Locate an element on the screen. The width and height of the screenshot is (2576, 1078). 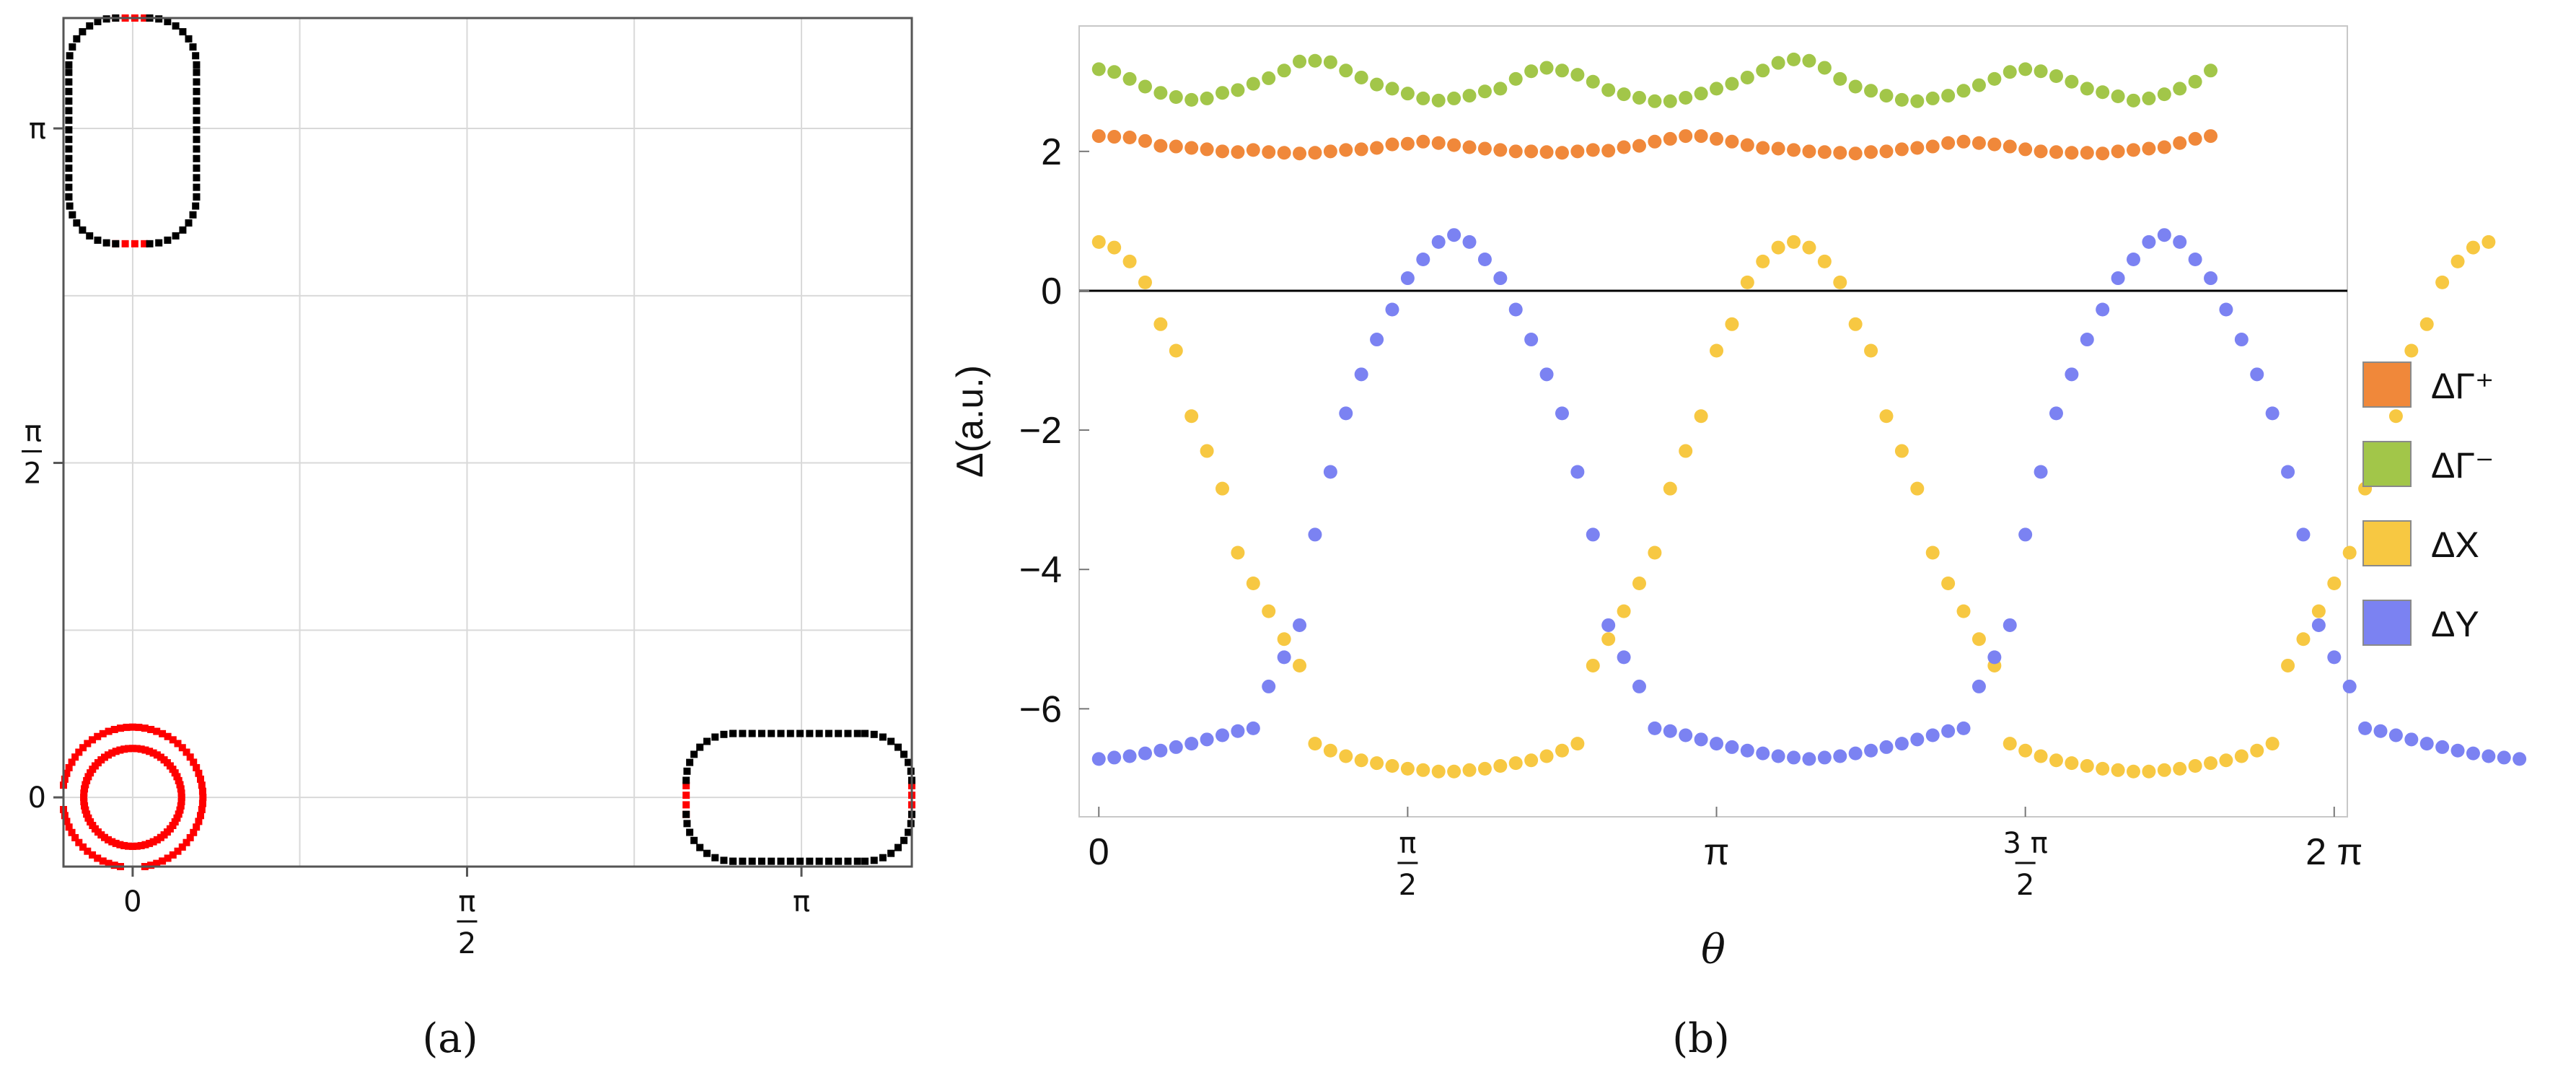
b-x-tick-label-2: π is located at coordinates (1717, 852).